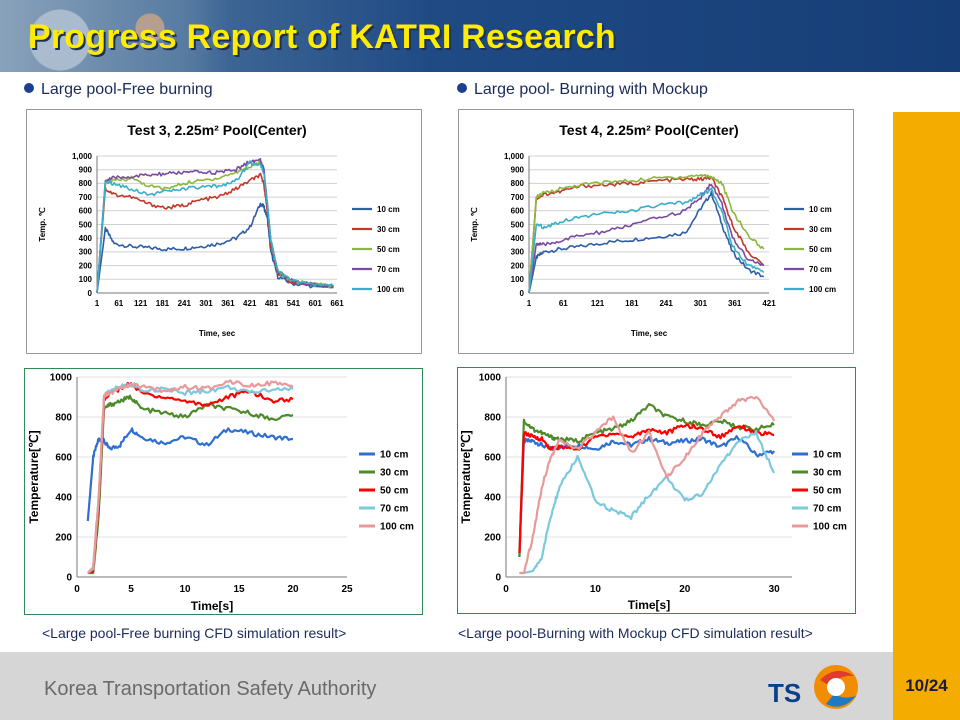 This screenshot has height=720, width=960. Describe the element at coordinates (775, 589) in the screenshot. I see `x-tick-label: 30` at that location.